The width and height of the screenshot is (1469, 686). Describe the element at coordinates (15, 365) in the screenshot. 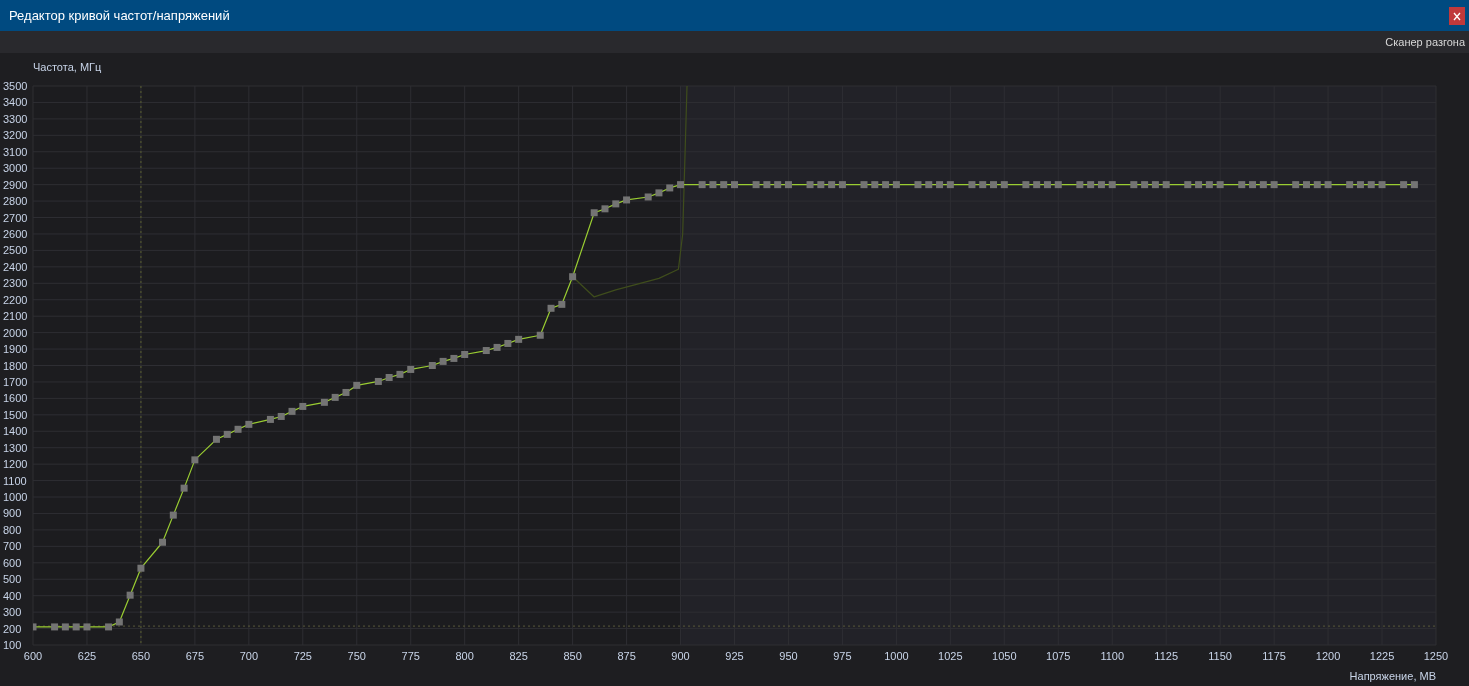

I see `y-tick-label: 1800` at that location.